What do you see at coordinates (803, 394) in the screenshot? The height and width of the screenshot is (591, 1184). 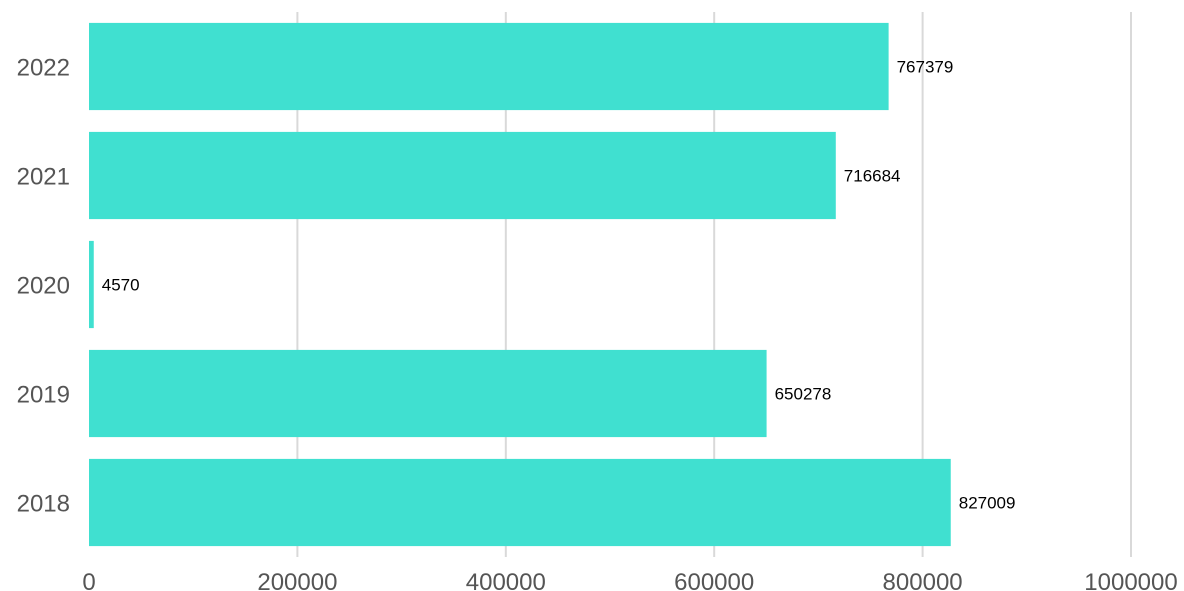 I see `bar-value-label: 650278` at bounding box center [803, 394].